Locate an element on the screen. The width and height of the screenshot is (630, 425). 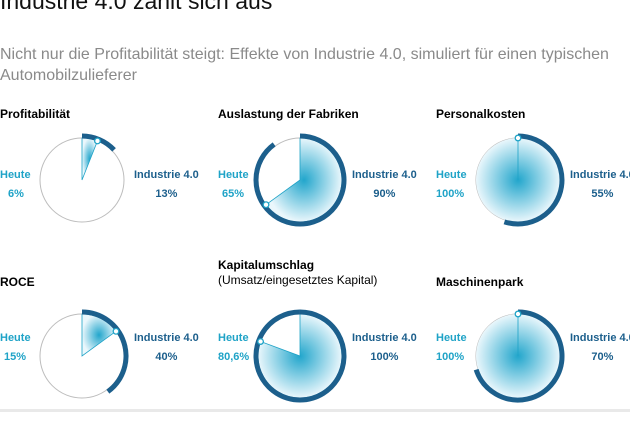
heute-label: Heute 65% is located at coordinates (233, 185).